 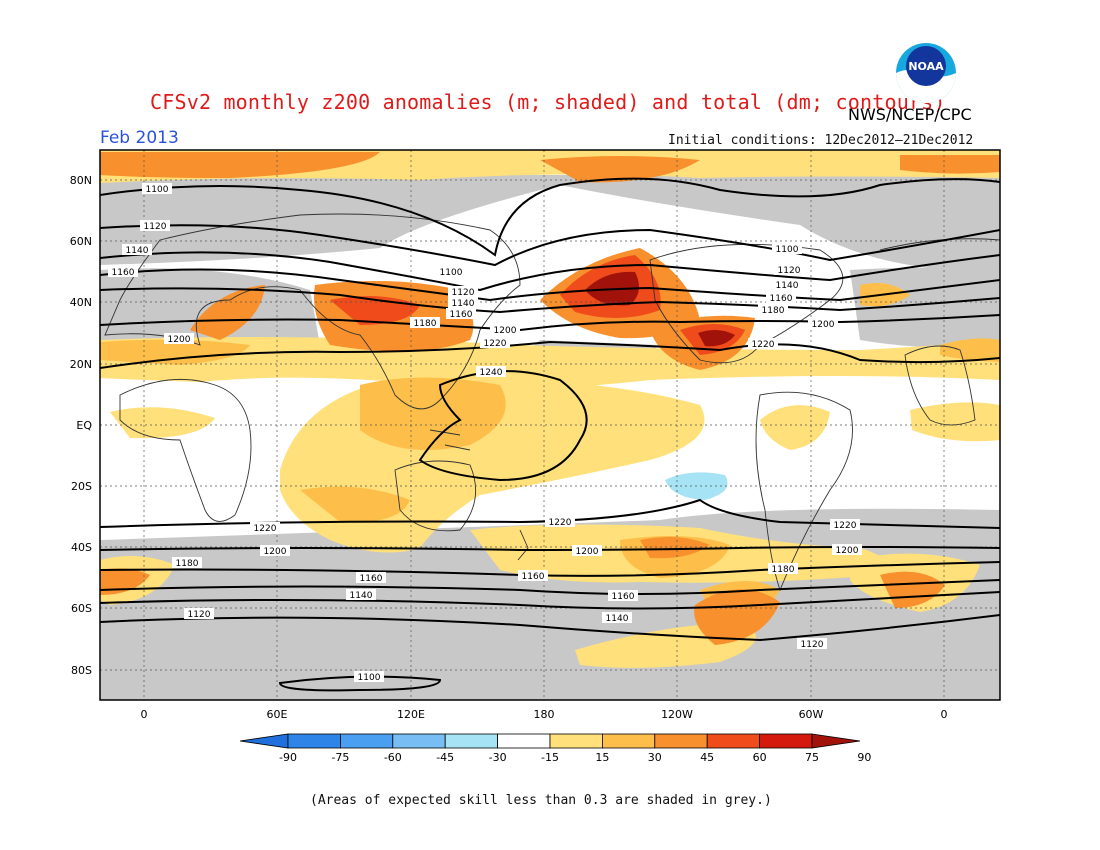 I want to click on lon-axis: 0 60E 120E 180 120W 60W 0, so click(x=544, y=714).